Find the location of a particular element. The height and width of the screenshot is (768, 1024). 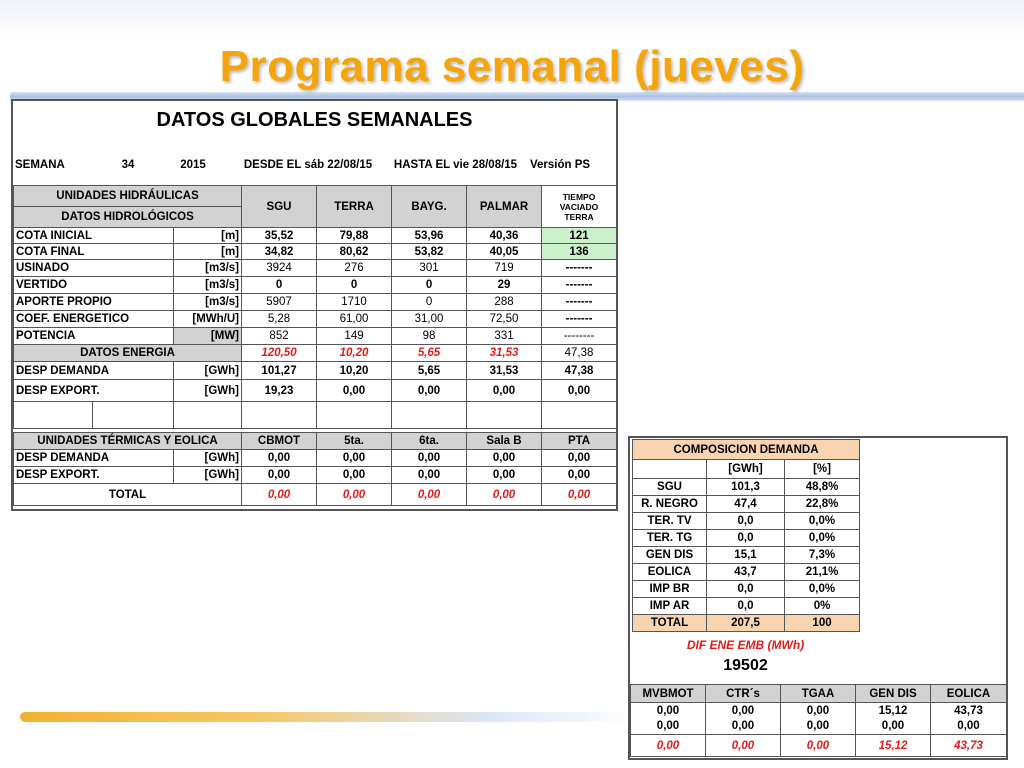

cell: 100 is located at coordinates (822, 623).